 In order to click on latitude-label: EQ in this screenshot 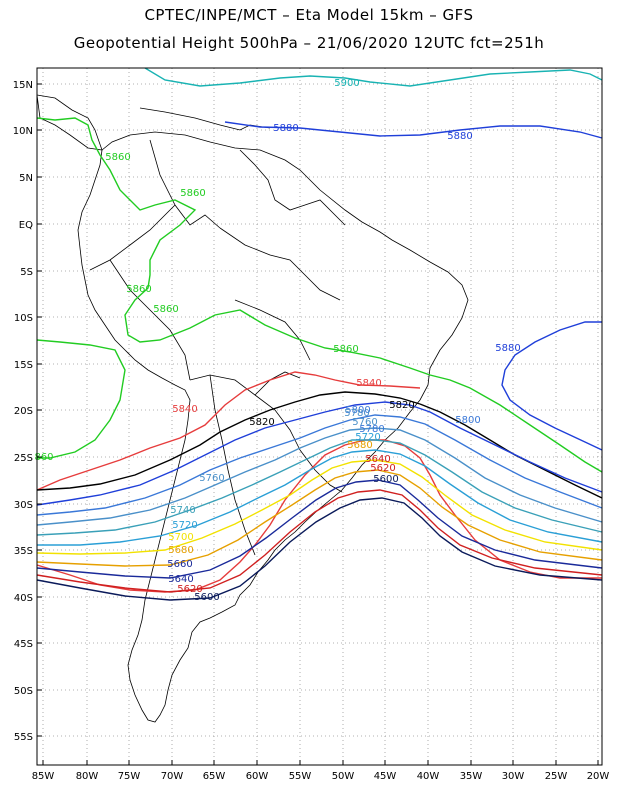, I will do `click(26, 225)`.